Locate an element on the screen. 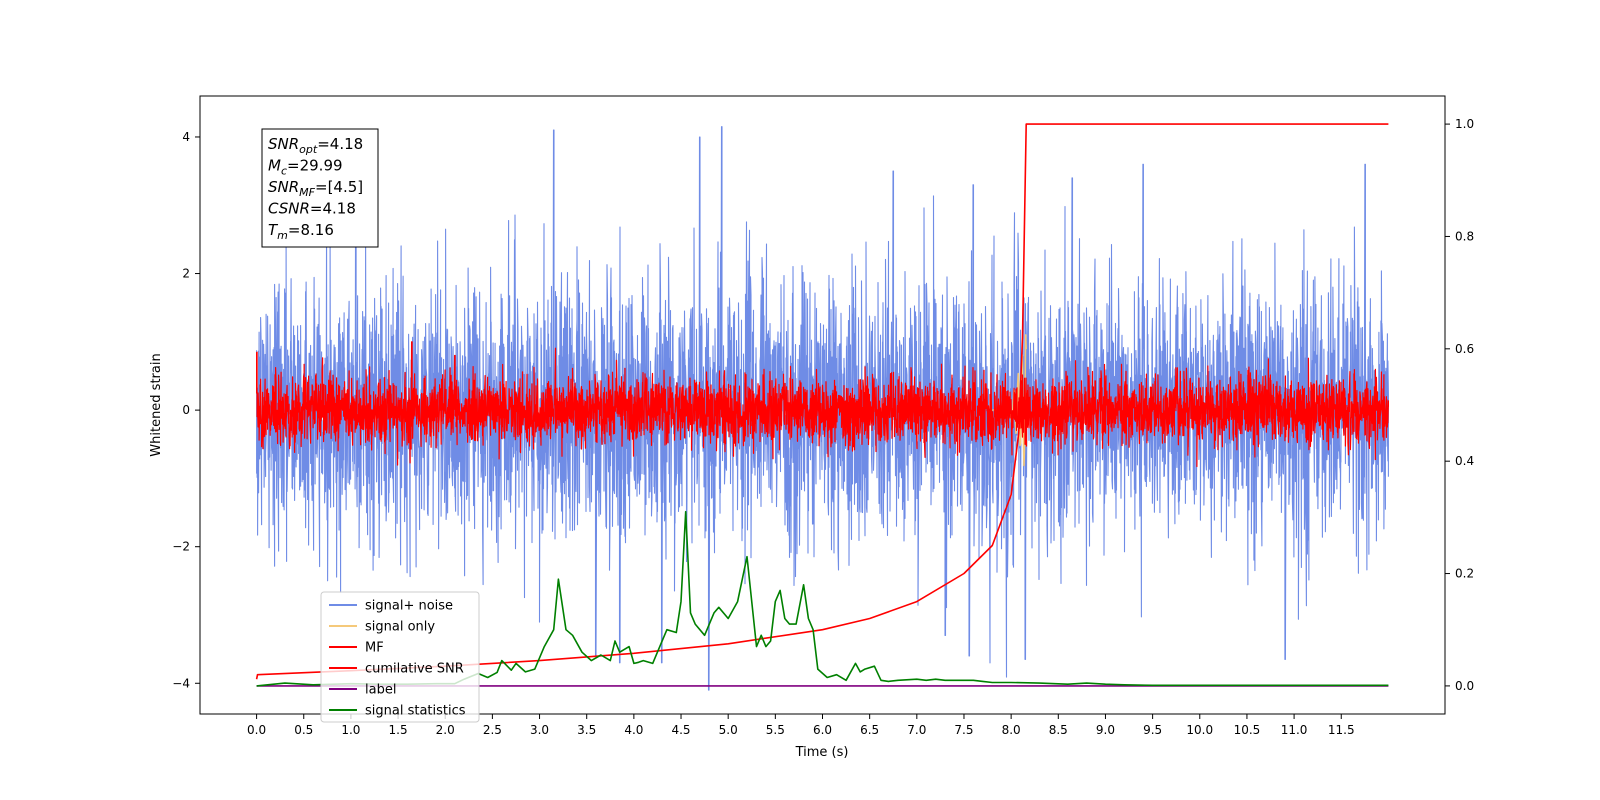  annotation-subscript: m is located at coordinates (282, 235).